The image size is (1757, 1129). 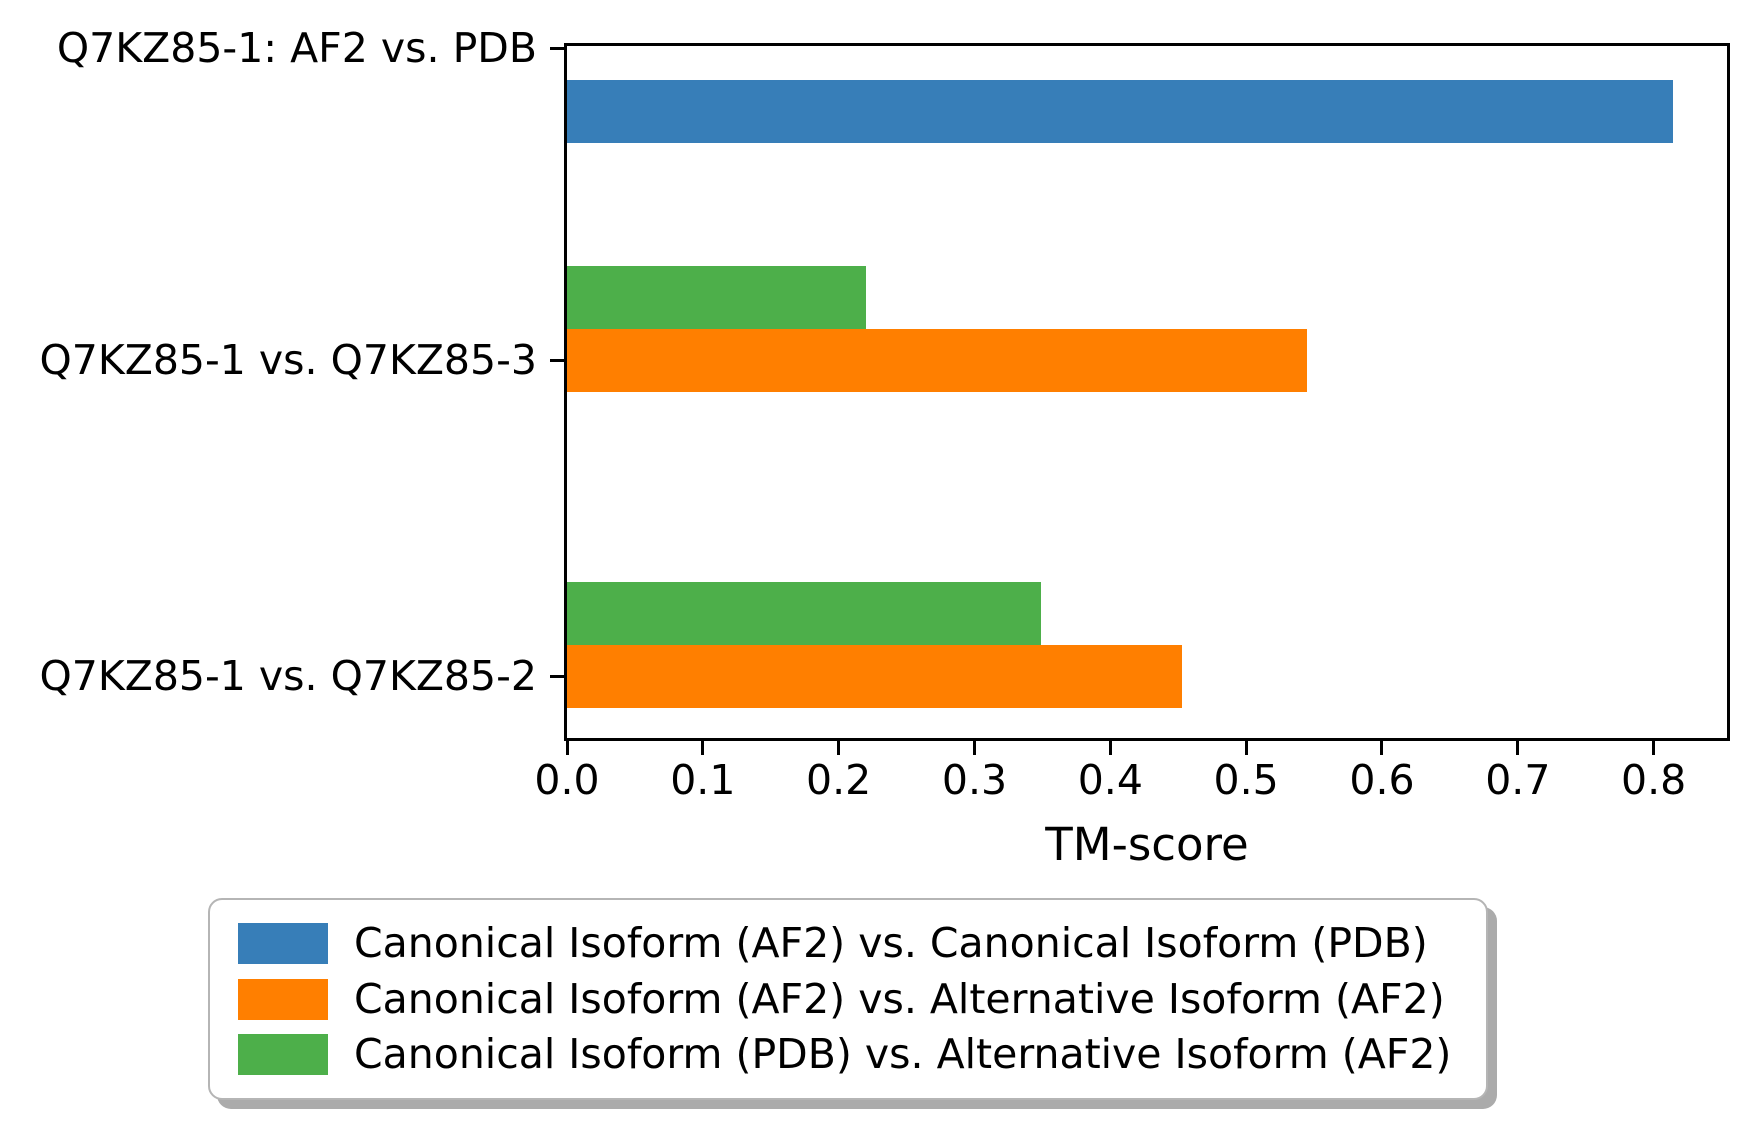 I want to click on y-category-label: Q7KZ85-1 vs. Q7KZ85-3, so click(x=288, y=360).